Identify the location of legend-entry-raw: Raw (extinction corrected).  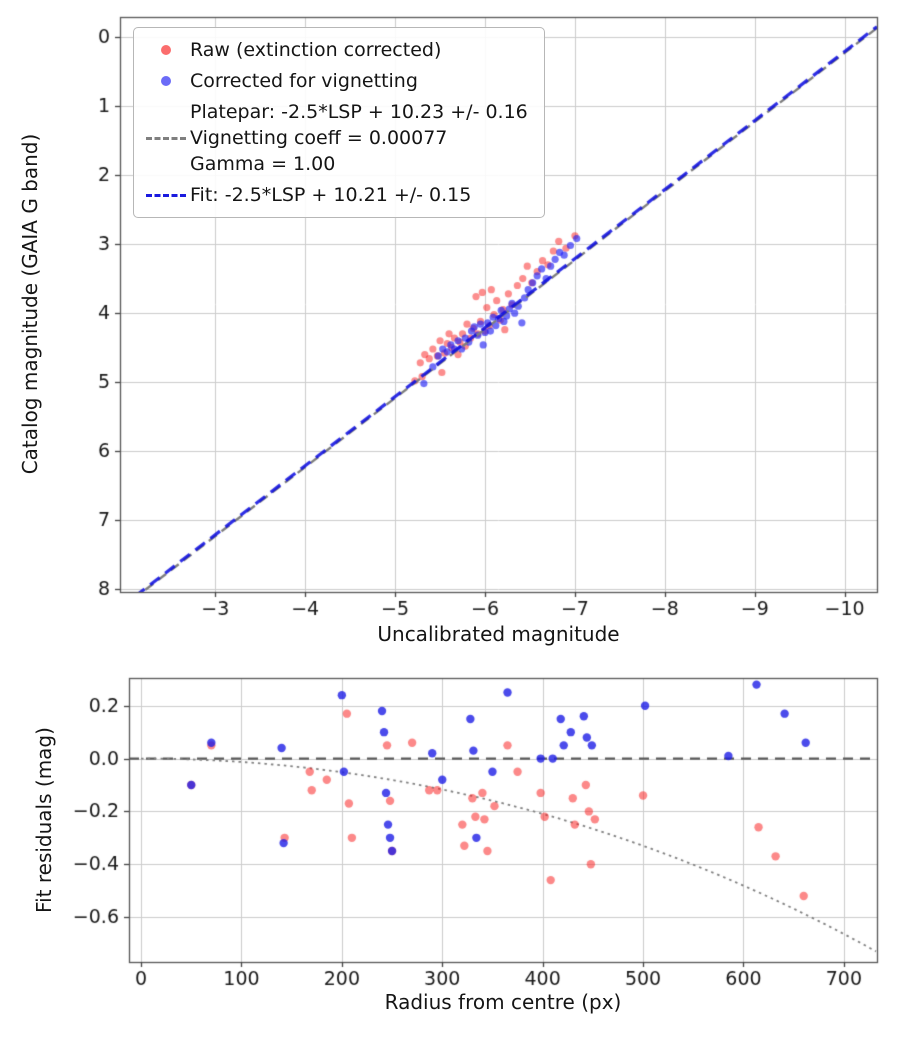
(335, 50).